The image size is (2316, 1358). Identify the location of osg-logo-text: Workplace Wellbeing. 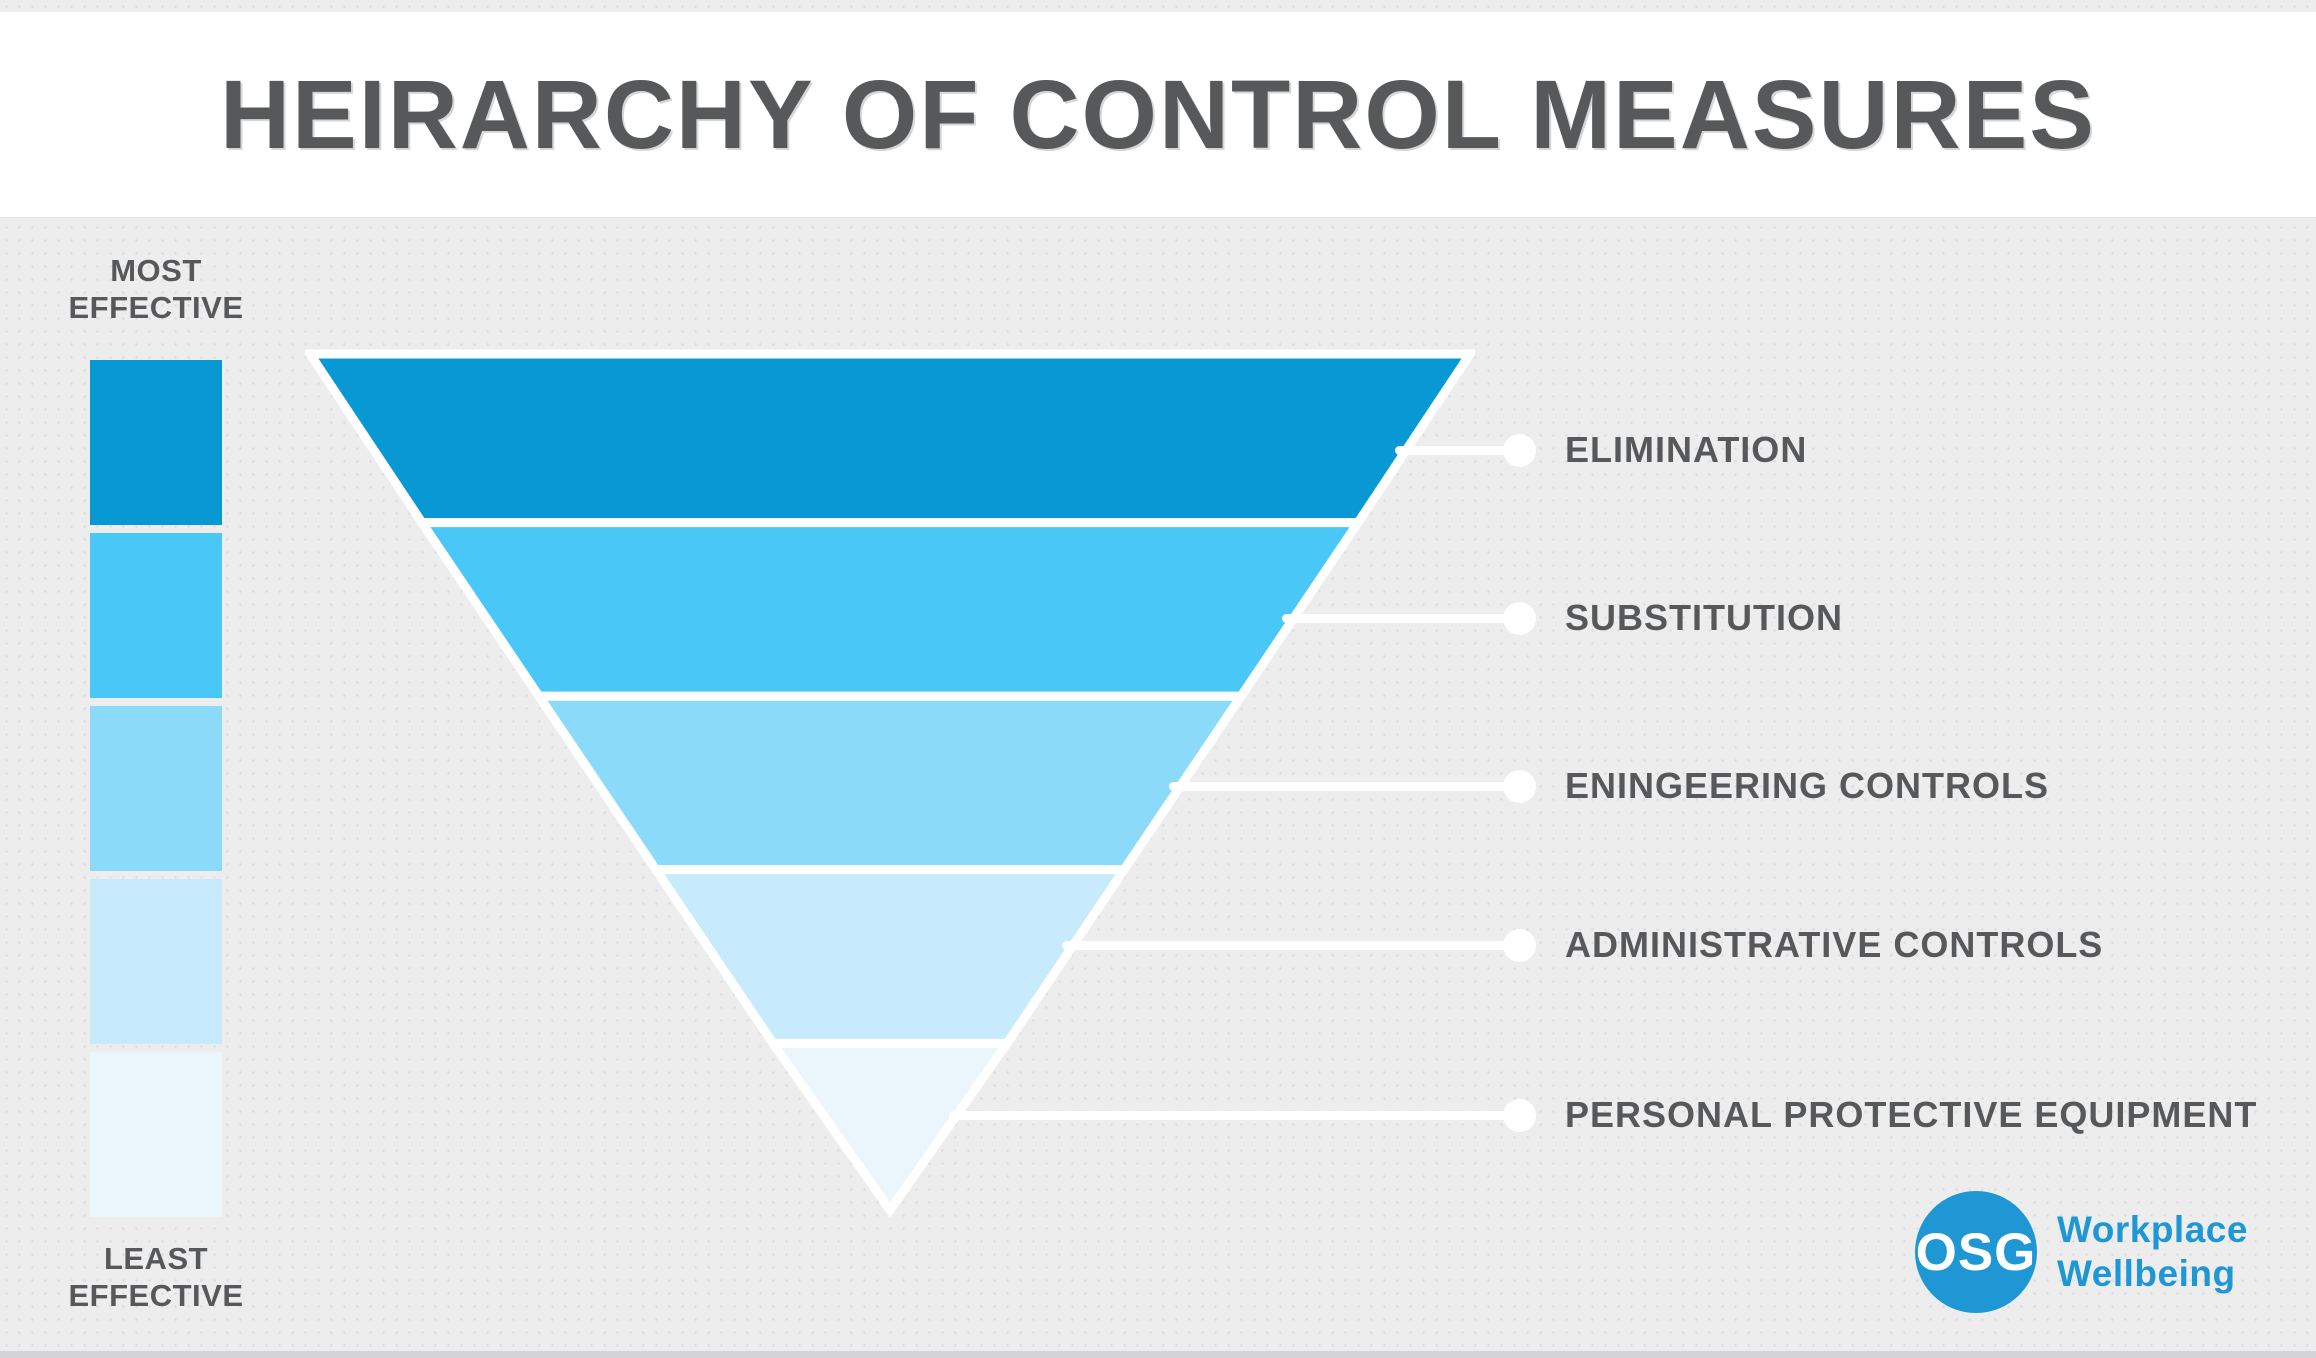
(2152, 1251).